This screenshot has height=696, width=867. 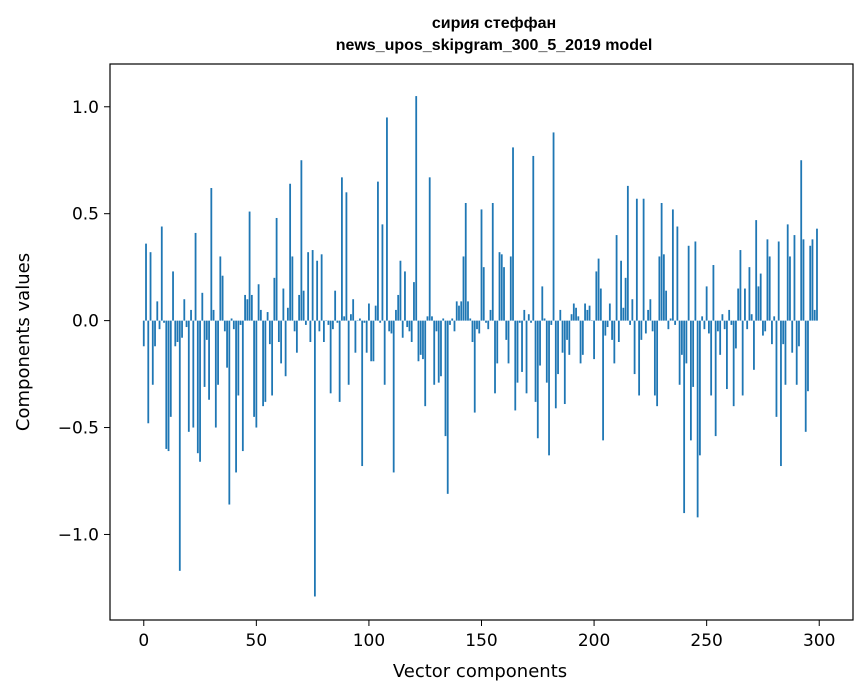 What do you see at coordinates (706, 641) in the screenshot?
I see `x-tick-label: 250` at bounding box center [706, 641].